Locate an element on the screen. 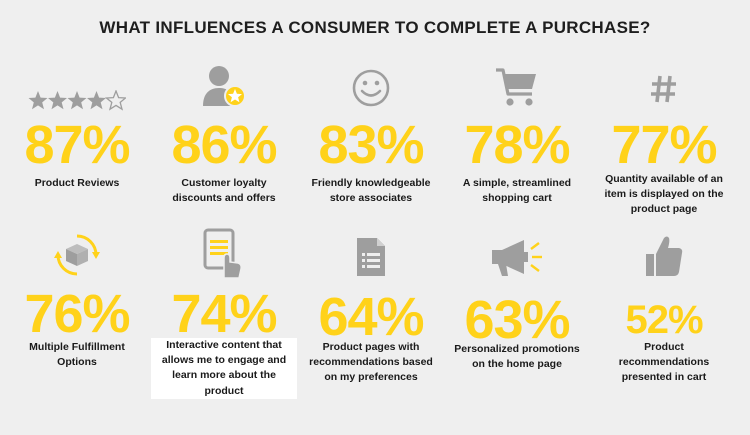  stat-percent: 74% is located at coordinates (224, 314).